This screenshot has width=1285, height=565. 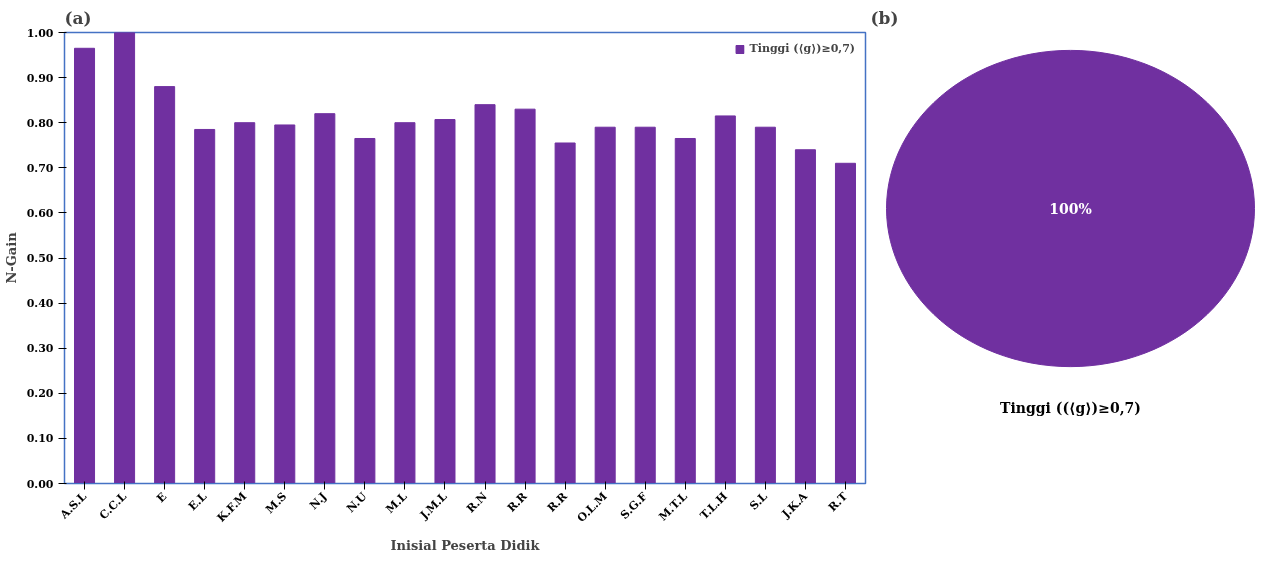 What do you see at coordinates (40, 123) in the screenshot?
I see `y-tick-label: 0.80` at bounding box center [40, 123].